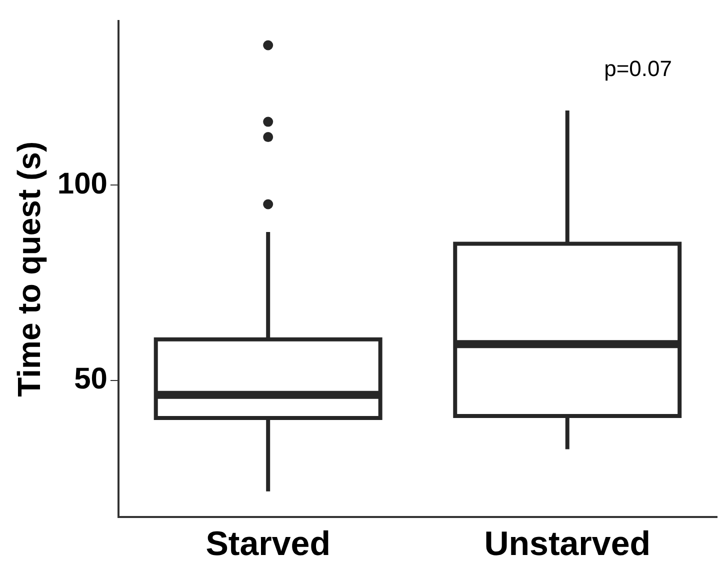 This screenshot has width=721, height=566. What do you see at coordinates (567, 543) in the screenshot?
I see `x-tick-label: Unstarved` at bounding box center [567, 543].